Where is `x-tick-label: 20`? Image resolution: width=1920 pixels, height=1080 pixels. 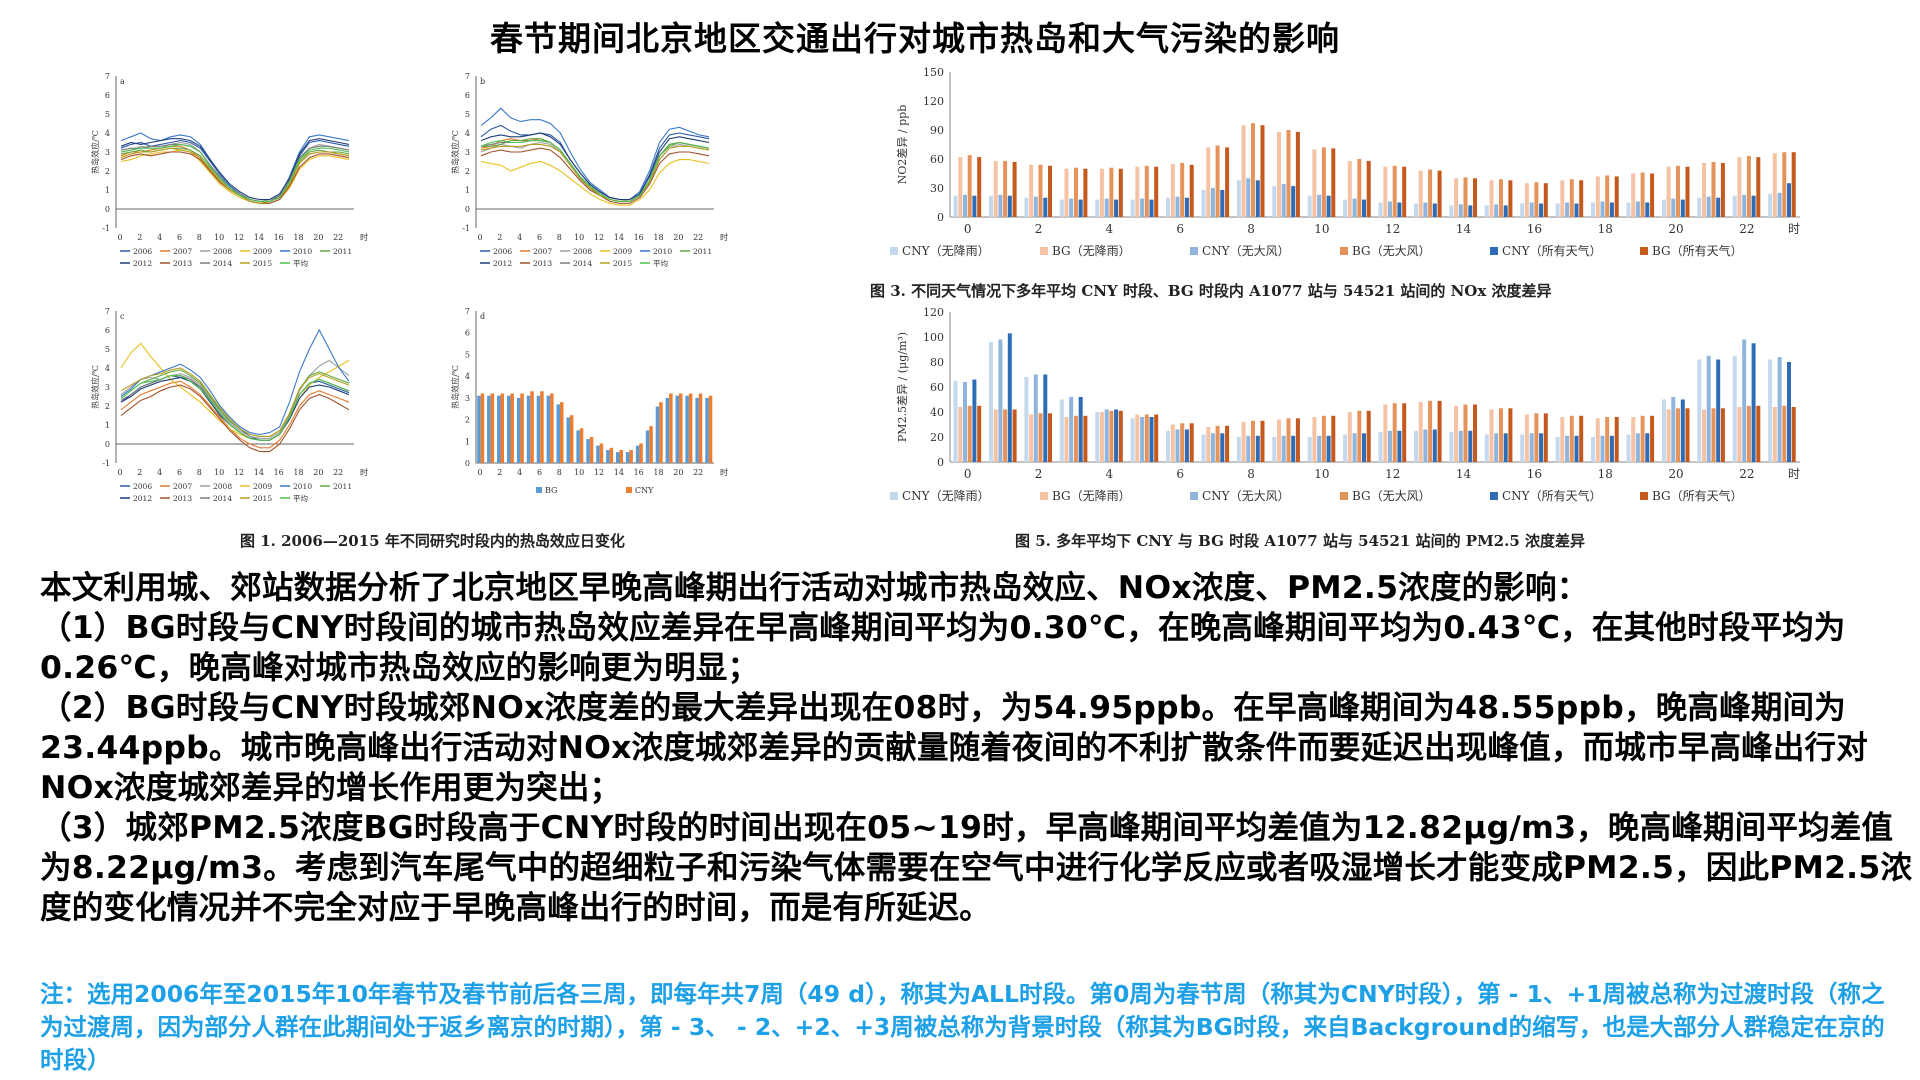 x-tick-label: 20 is located at coordinates (1675, 474).